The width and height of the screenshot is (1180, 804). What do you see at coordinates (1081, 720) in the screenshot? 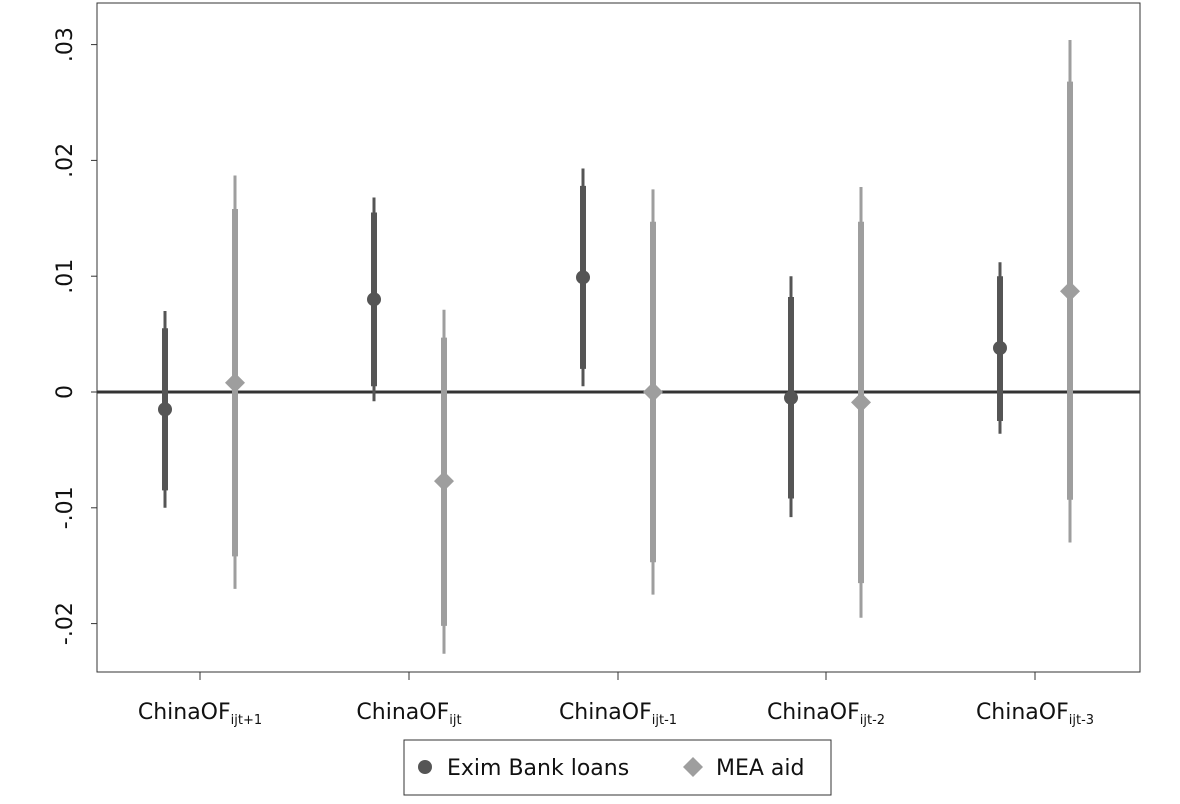
I see `x-category-subscript: ijt-3` at bounding box center [1081, 720].